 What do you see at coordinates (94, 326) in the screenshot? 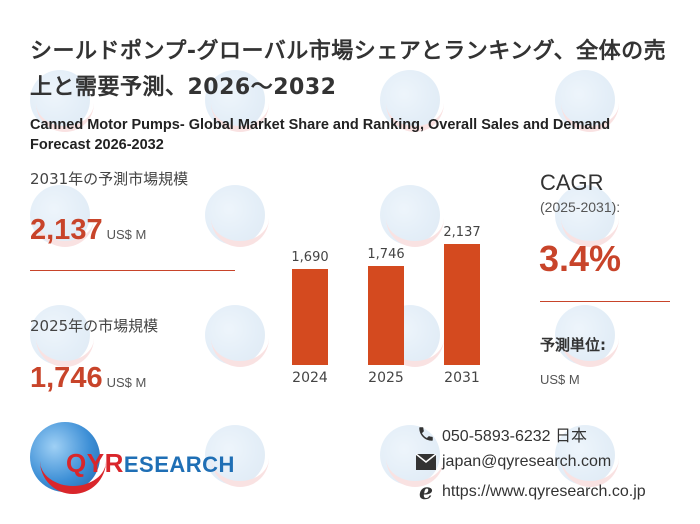
I see `current-size-label: 2025年の市場規模` at bounding box center [94, 326].